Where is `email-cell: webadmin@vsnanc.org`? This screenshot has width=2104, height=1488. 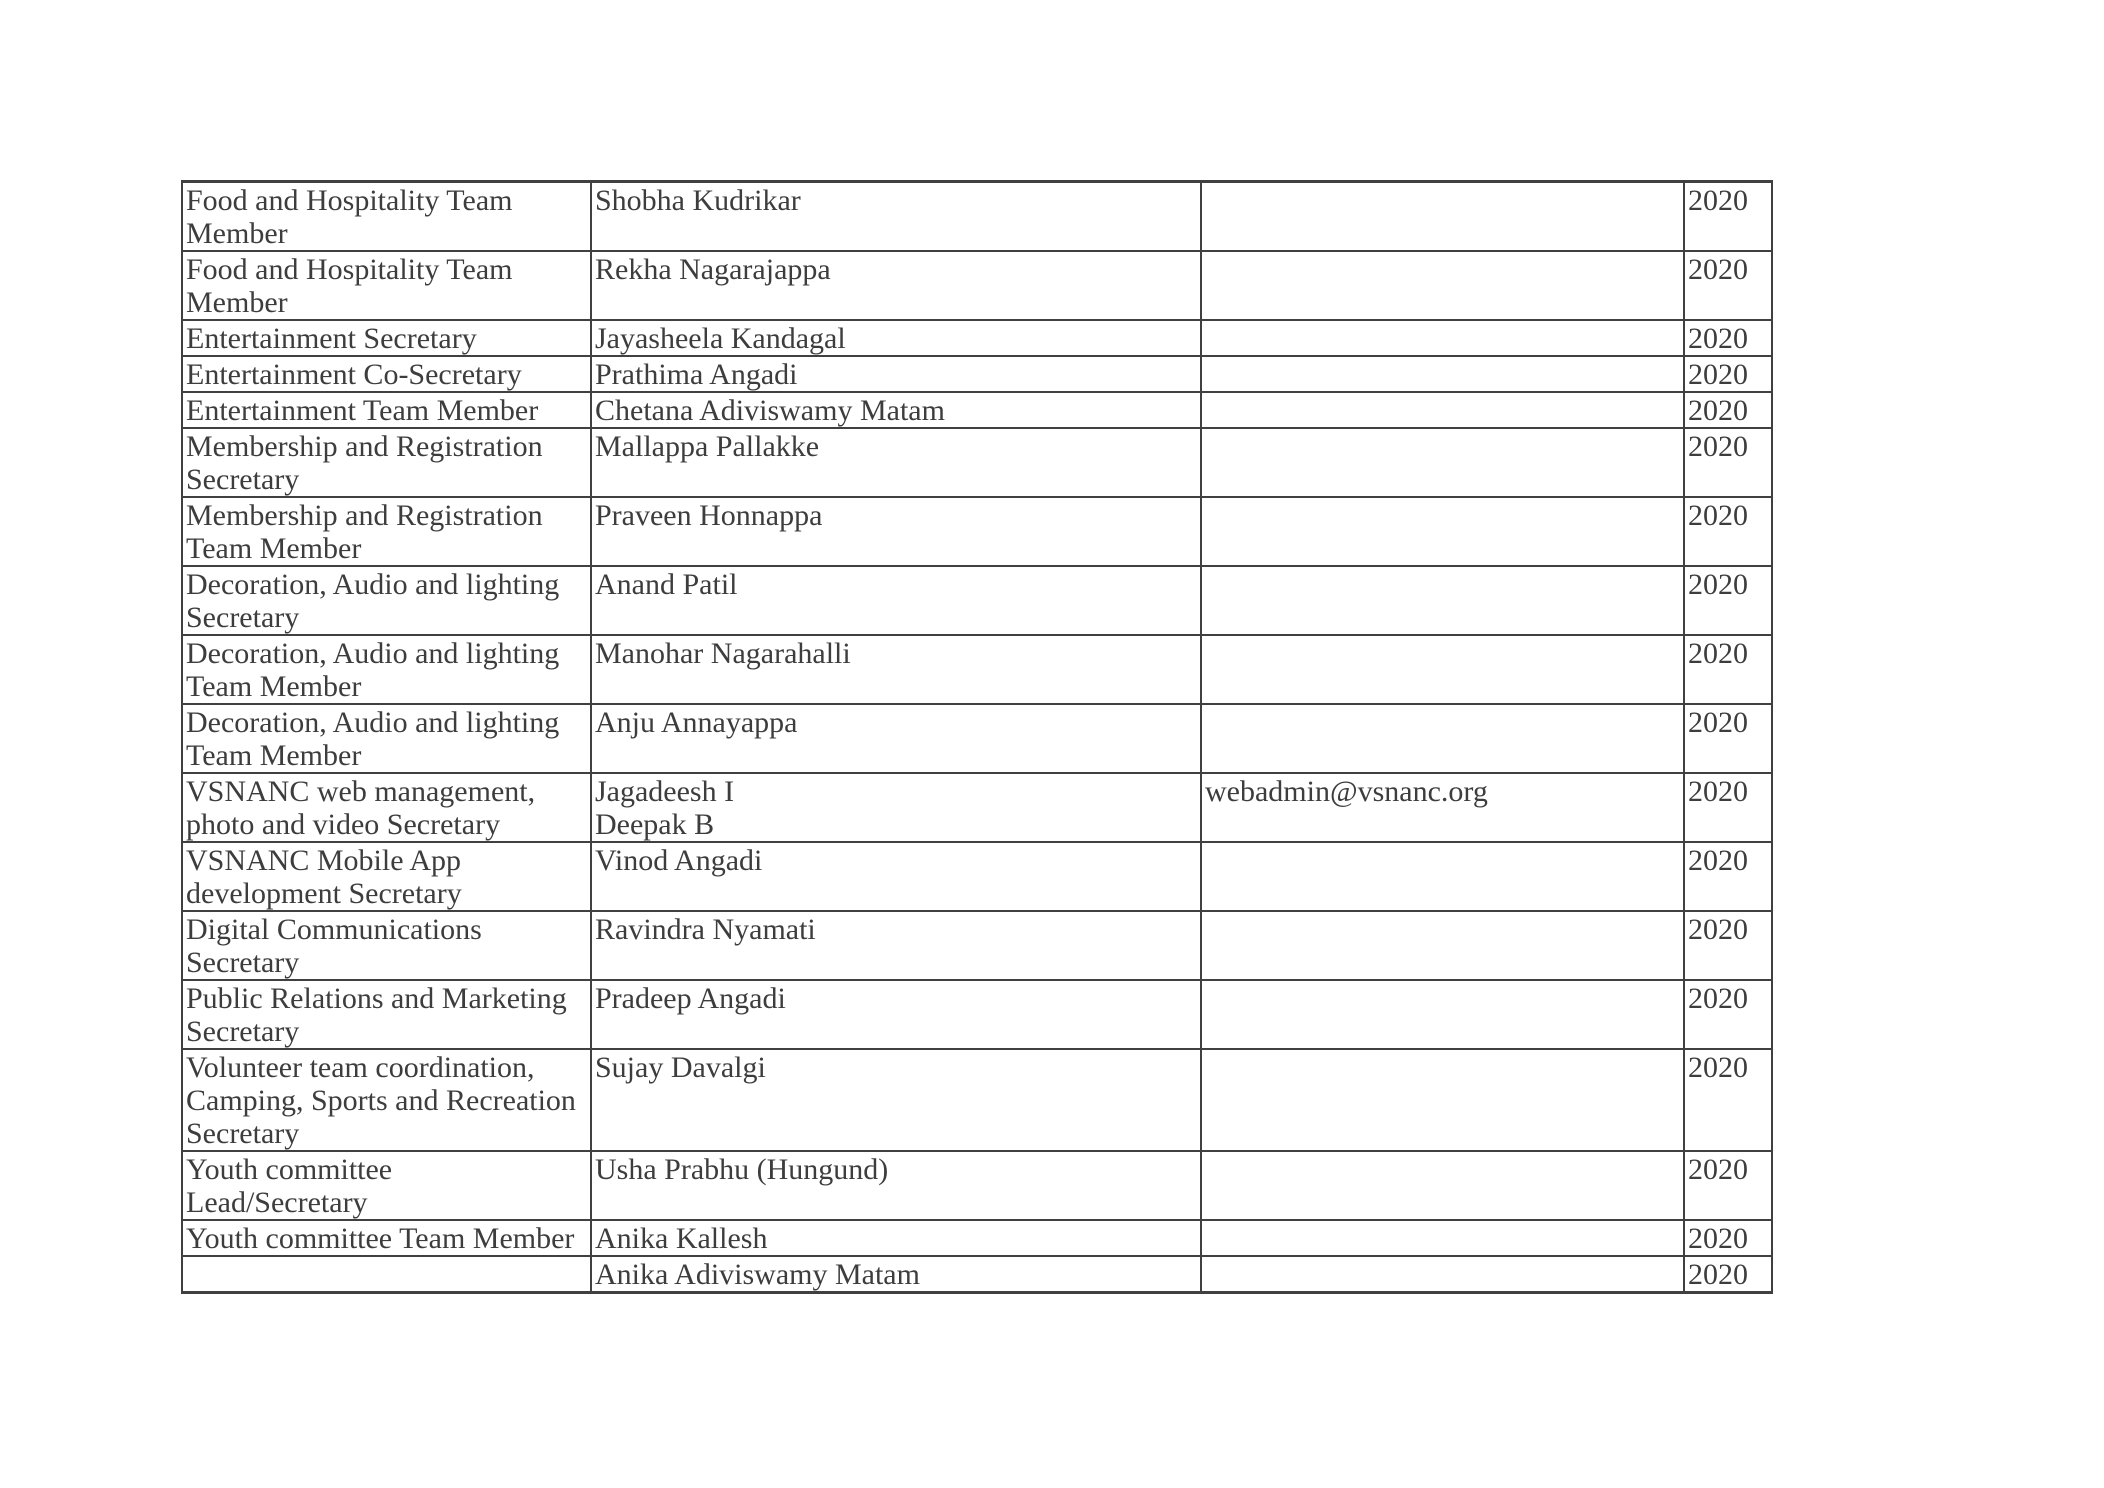
email-cell: webadmin@vsnanc.org is located at coordinates (1442, 807).